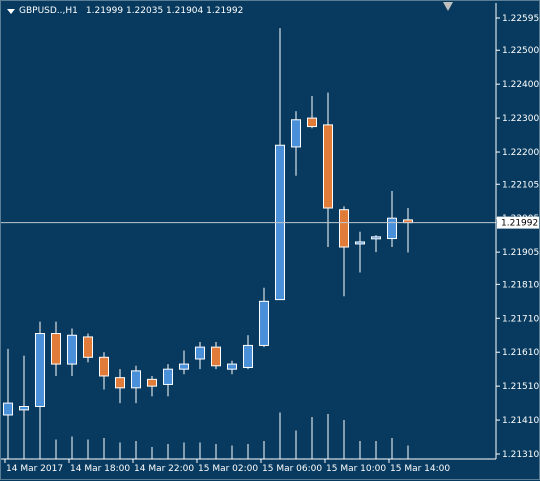 The image size is (540, 481). What do you see at coordinates (228, 469) in the screenshot?
I see `time-tick-label: 15 Mar 02:00` at bounding box center [228, 469].